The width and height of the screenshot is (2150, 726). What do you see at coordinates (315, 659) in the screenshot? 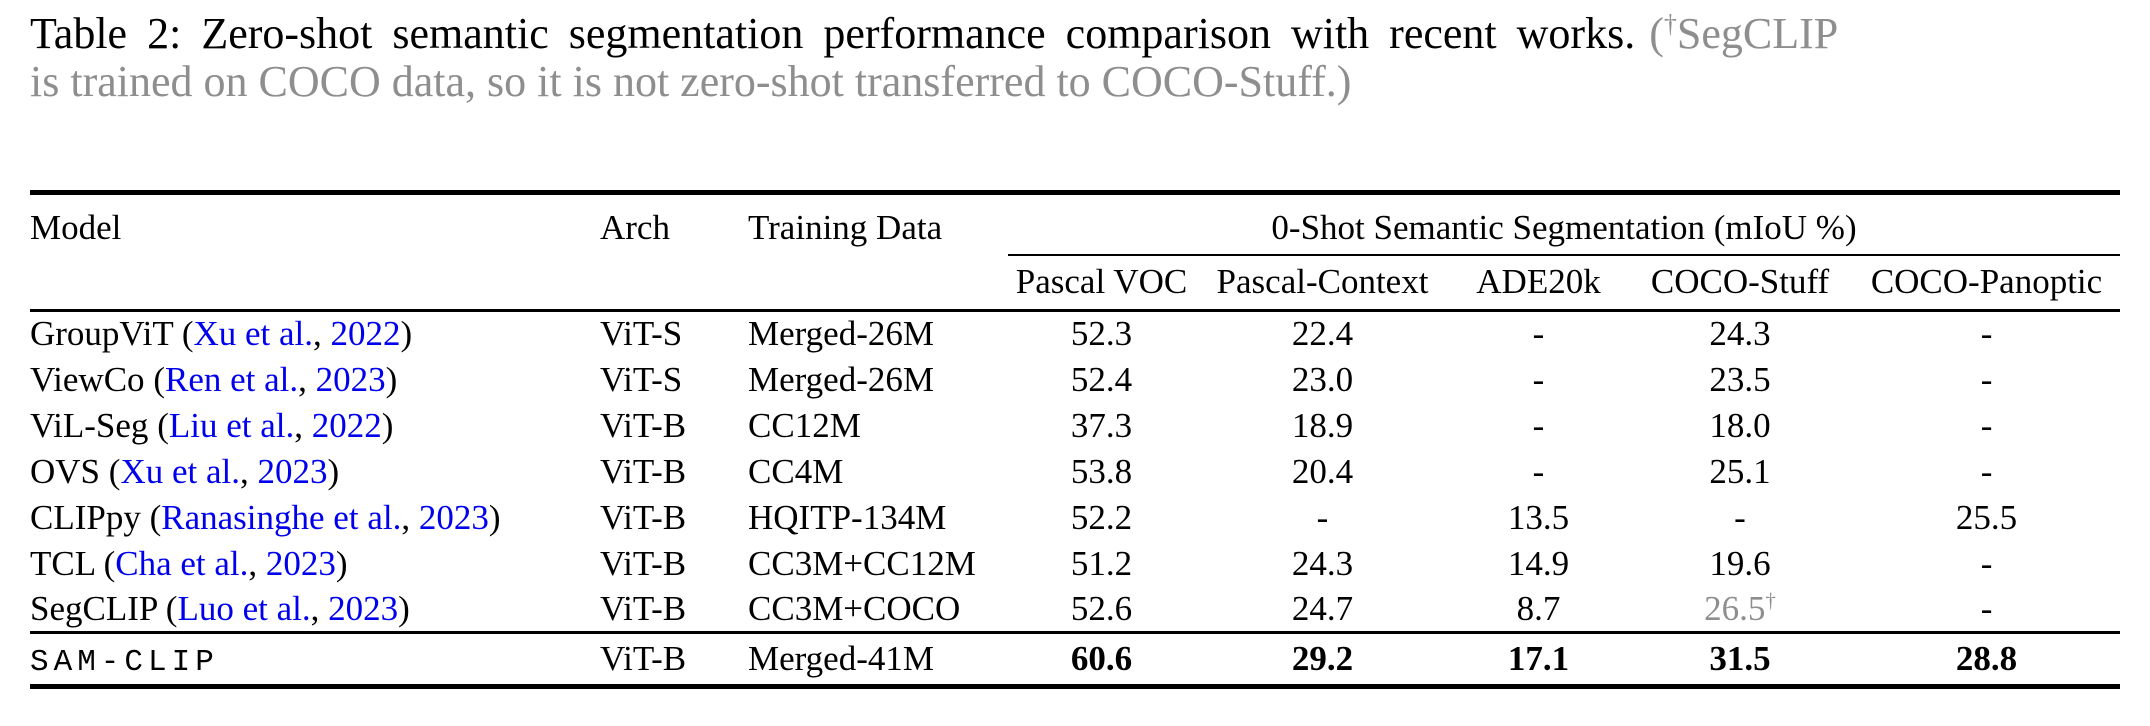
I see `model-cell: SAM-CLIP` at bounding box center [315, 659].